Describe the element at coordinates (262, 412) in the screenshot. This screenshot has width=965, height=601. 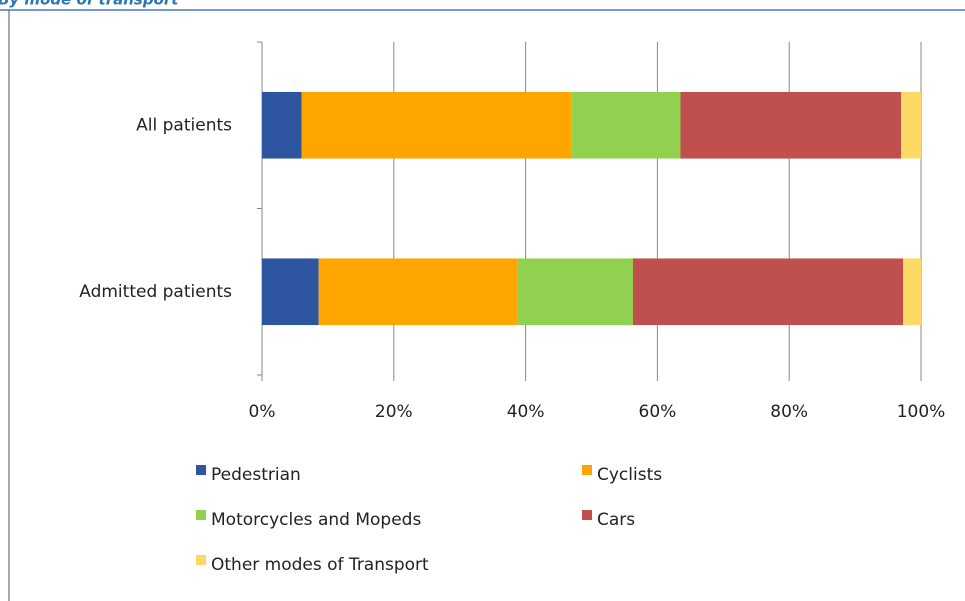
I see `x-tick-label: 0%` at that location.